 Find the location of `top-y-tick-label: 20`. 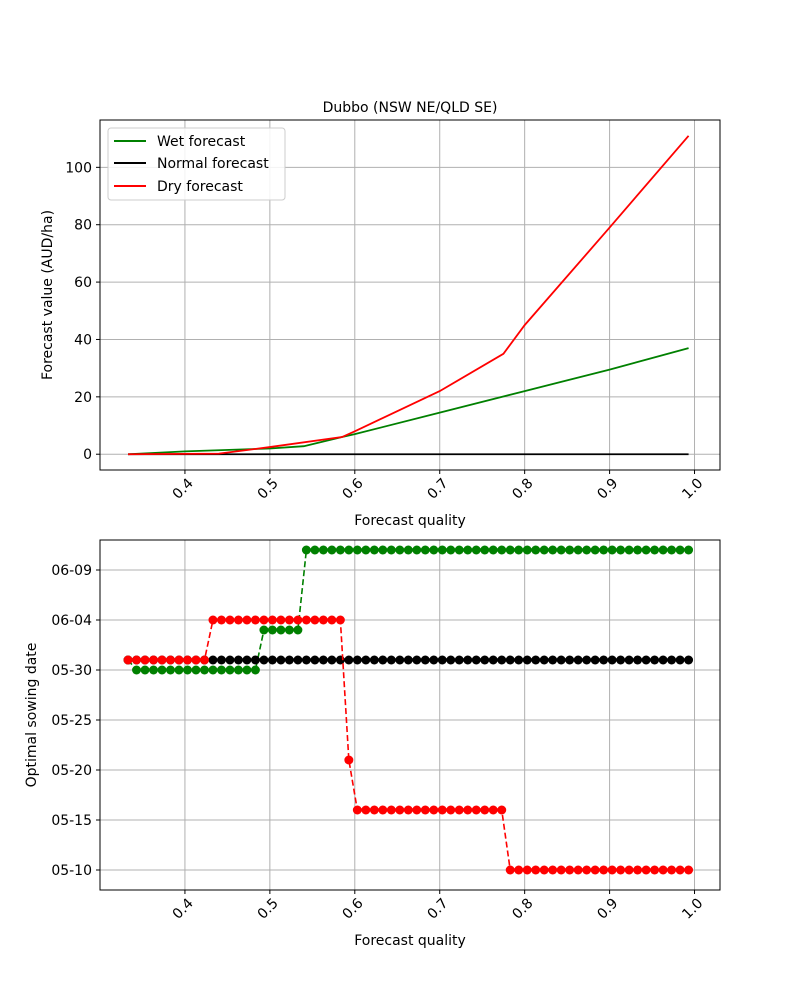

top-y-tick-label: 20 is located at coordinates (83, 398).